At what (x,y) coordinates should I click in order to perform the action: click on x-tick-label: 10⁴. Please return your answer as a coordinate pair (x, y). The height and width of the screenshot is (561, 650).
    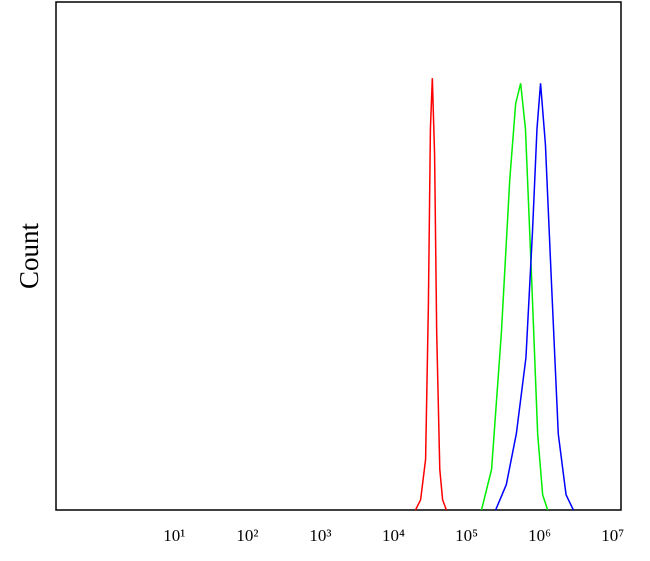
    Looking at the image, I should click on (393, 535).